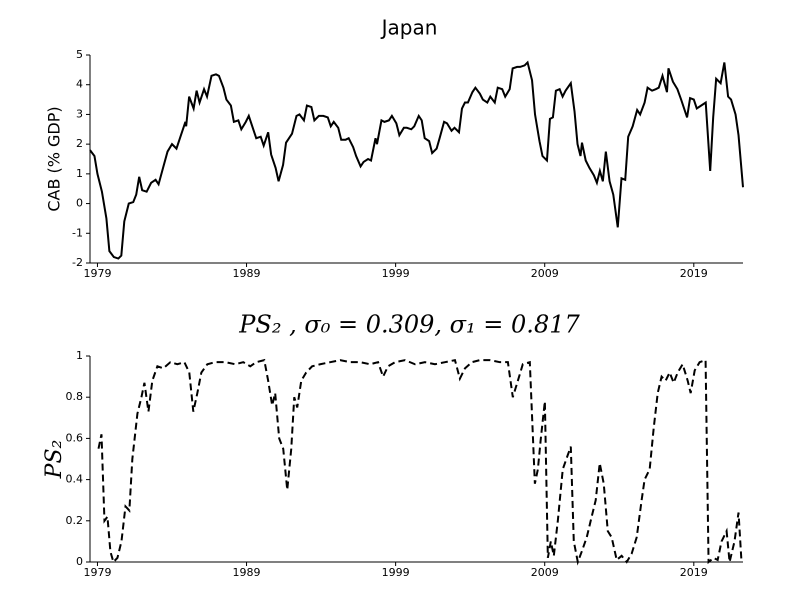  I want to click on y-axis-label: PS₂, so click(54, 460).